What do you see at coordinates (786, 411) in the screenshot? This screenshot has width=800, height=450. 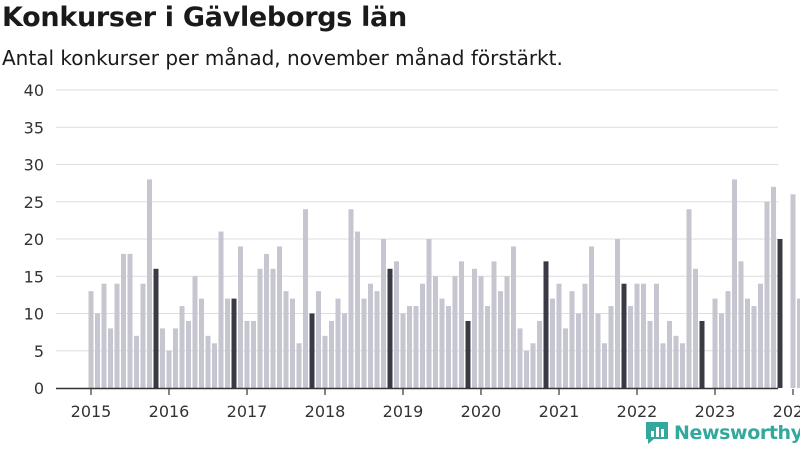 I see `x-tick-label: 2024` at bounding box center [786, 411].